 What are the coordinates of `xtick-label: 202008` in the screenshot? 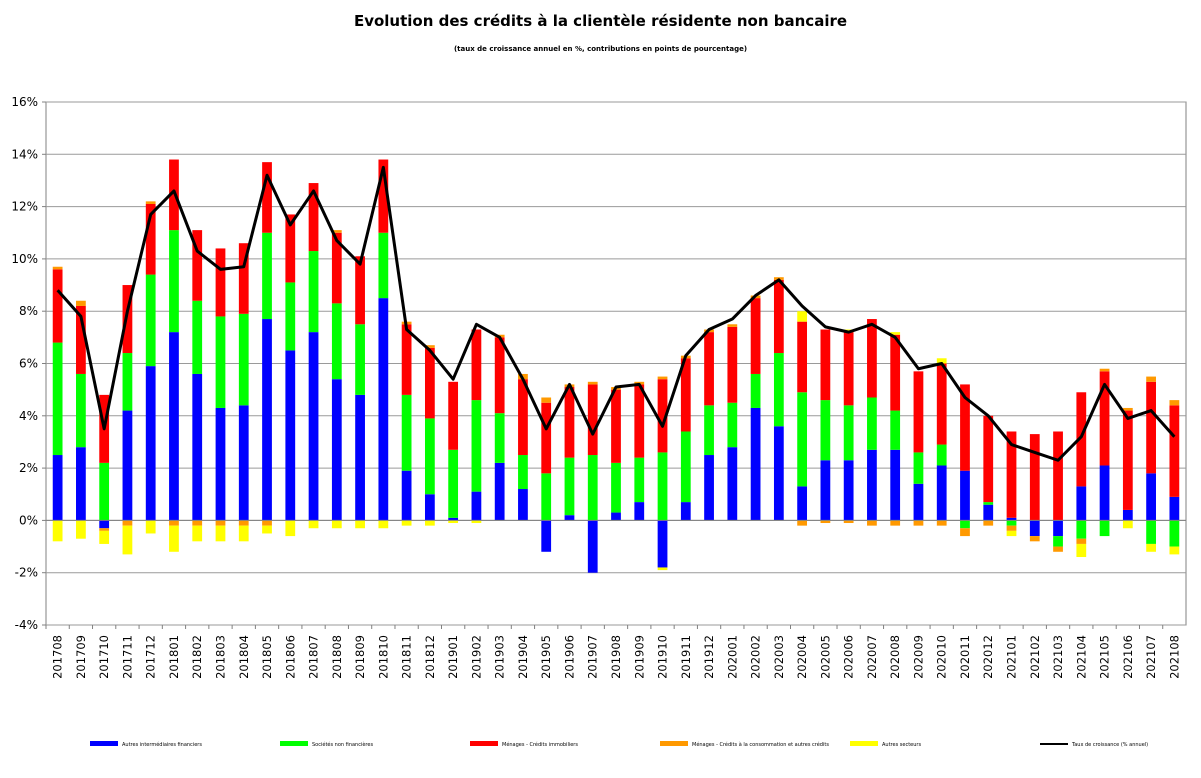 It's located at (895, 657).